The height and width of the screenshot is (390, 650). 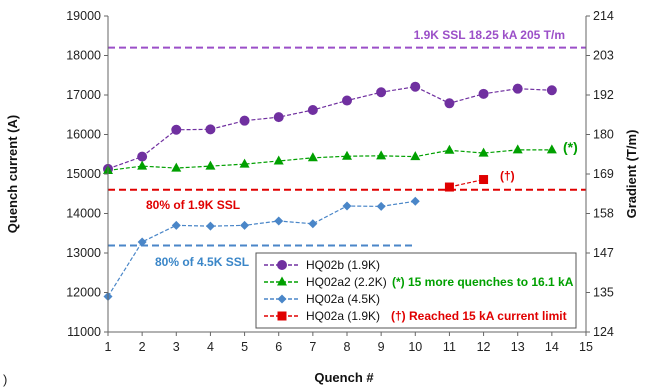 What do you see at coordinates (415, 347) in the screenshot?
I see `x-tick-label: 10` at bounding box center [415, 347].